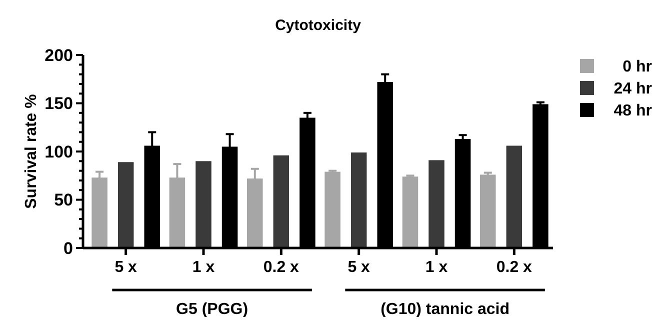 The image size is (661, 325). What do you see at coordinates (58, 104) in the screenshot?
I see `y-tick-label: 150` at bounding box center [58, 104].